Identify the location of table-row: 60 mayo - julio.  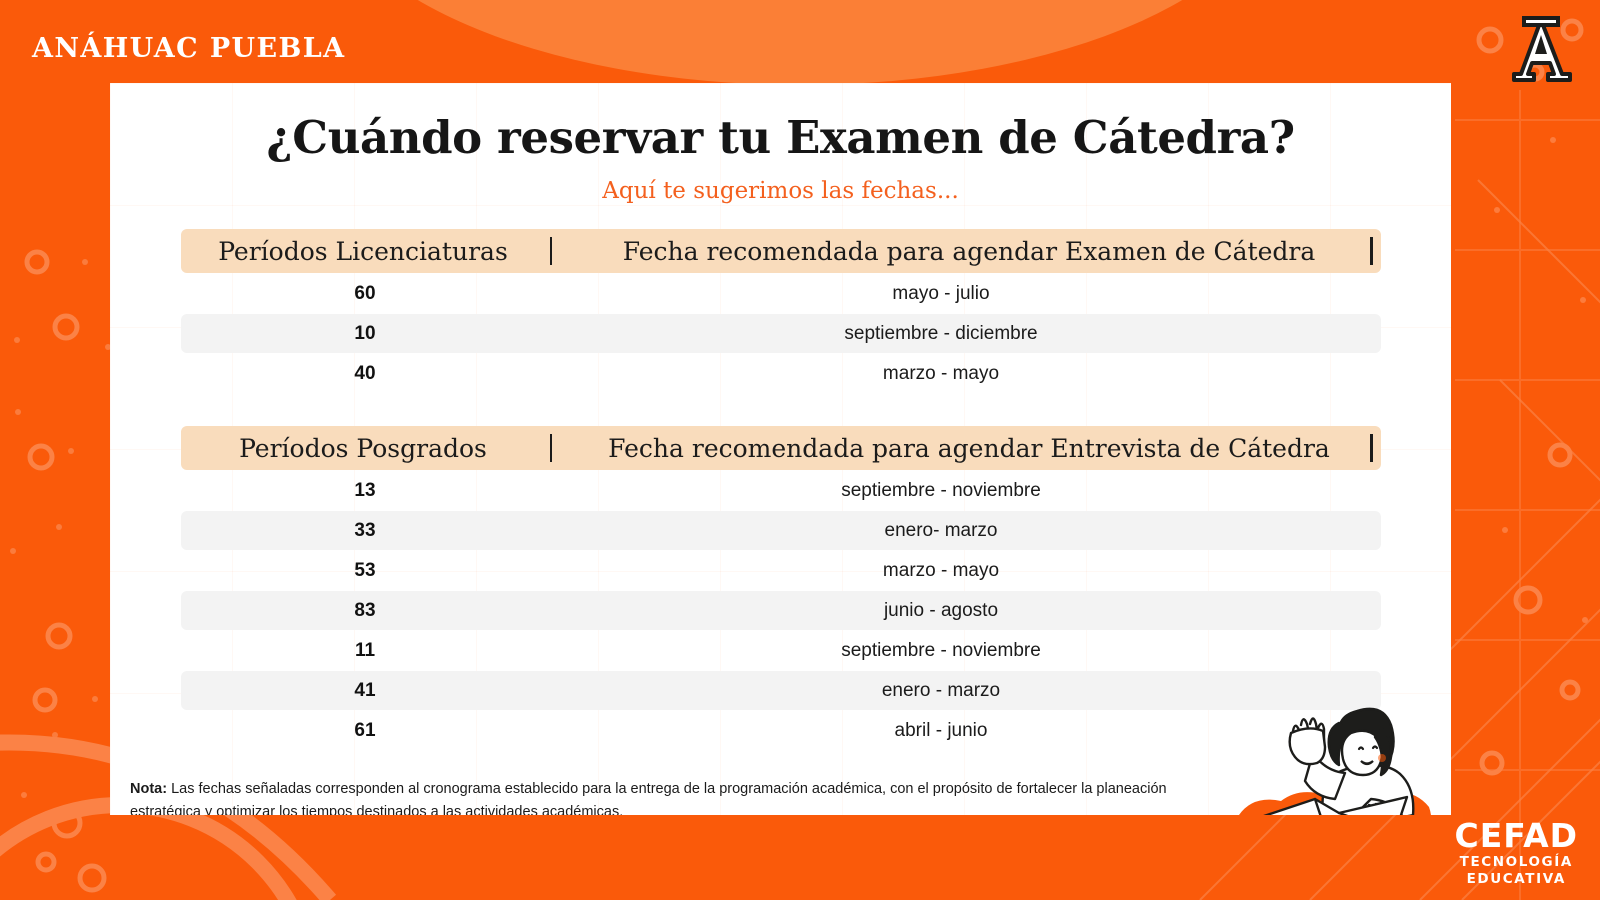
(781, 293).